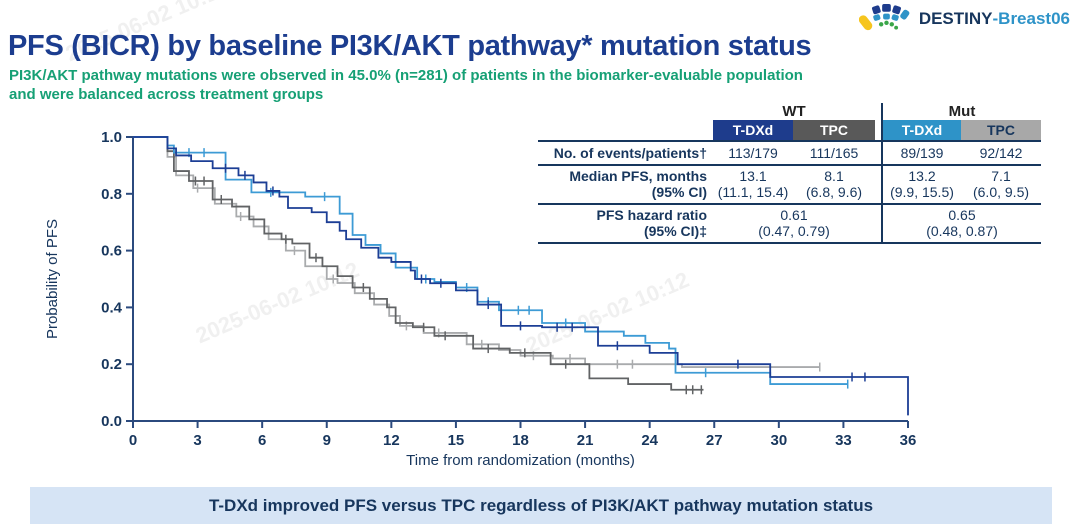  What do you see at coordinates (111, 364) in the screenshot?
I see `y-tick-label: 0.2` at bounding box center [111, 364].